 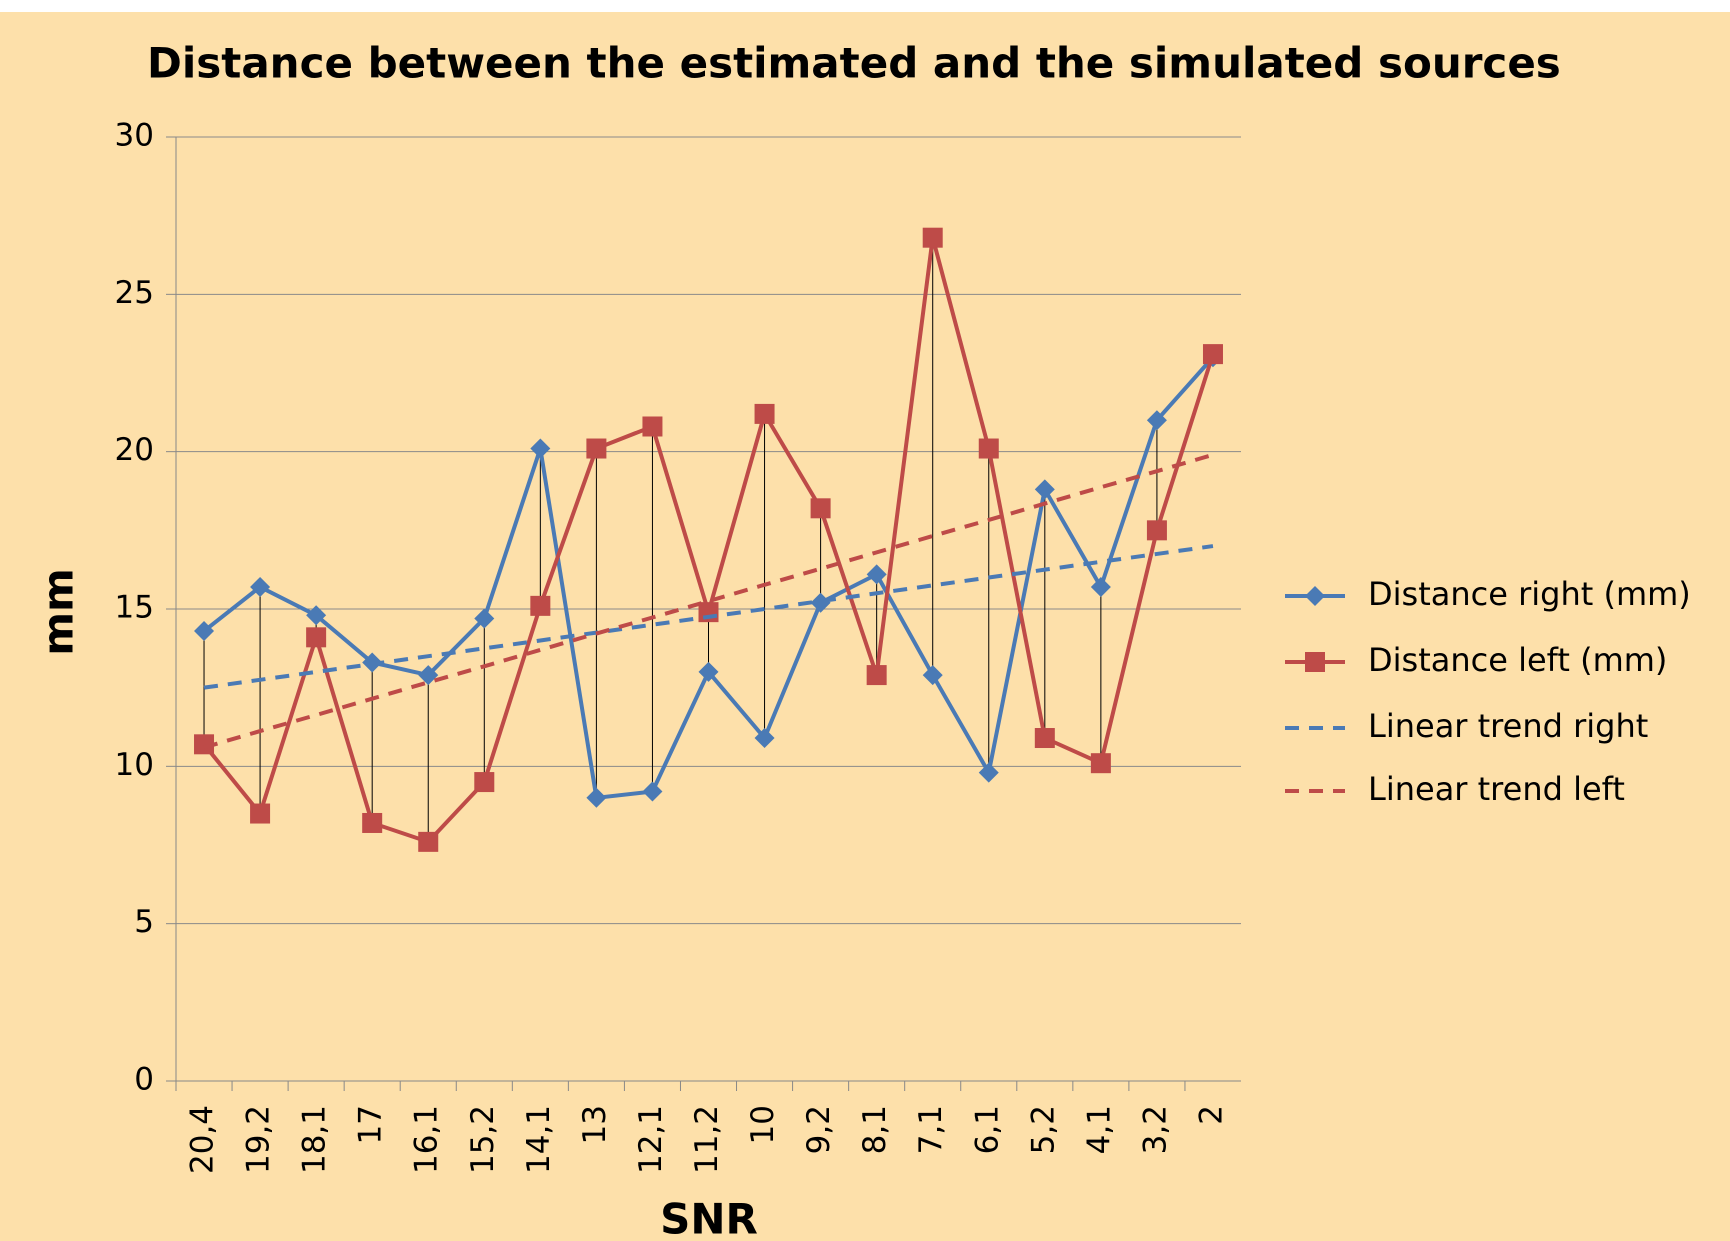 I want to click on x-tick-label: 15,2, so click(x=483, y=1139).